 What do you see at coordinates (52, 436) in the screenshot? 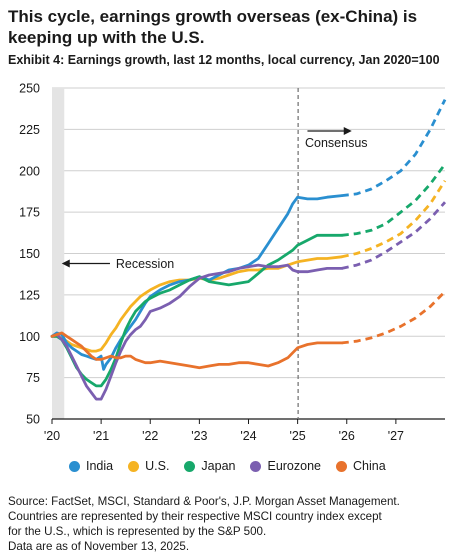
I see `x-tick-label: '20` at bounding box center [52, 436].